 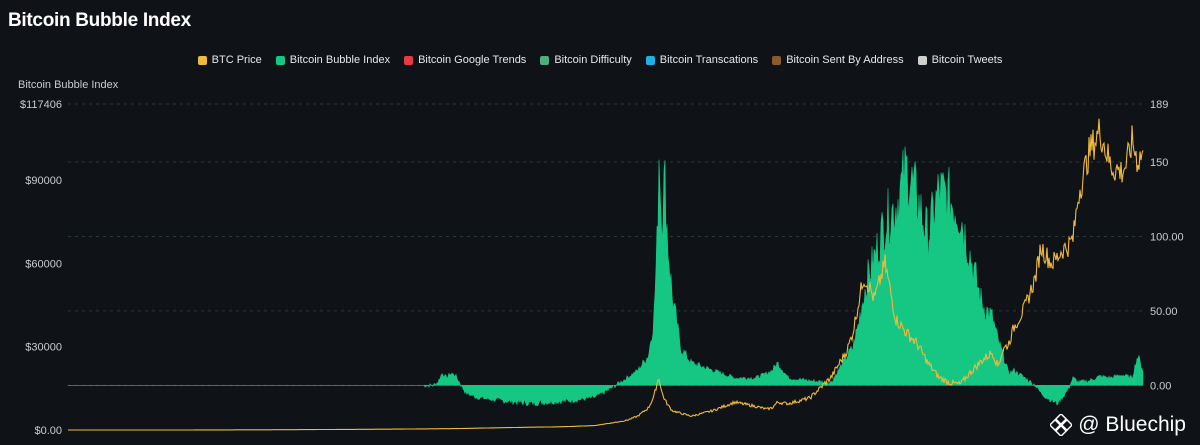 I want to click on legend-label: Bitcoin Difficulty, so click(x=593, y=60).